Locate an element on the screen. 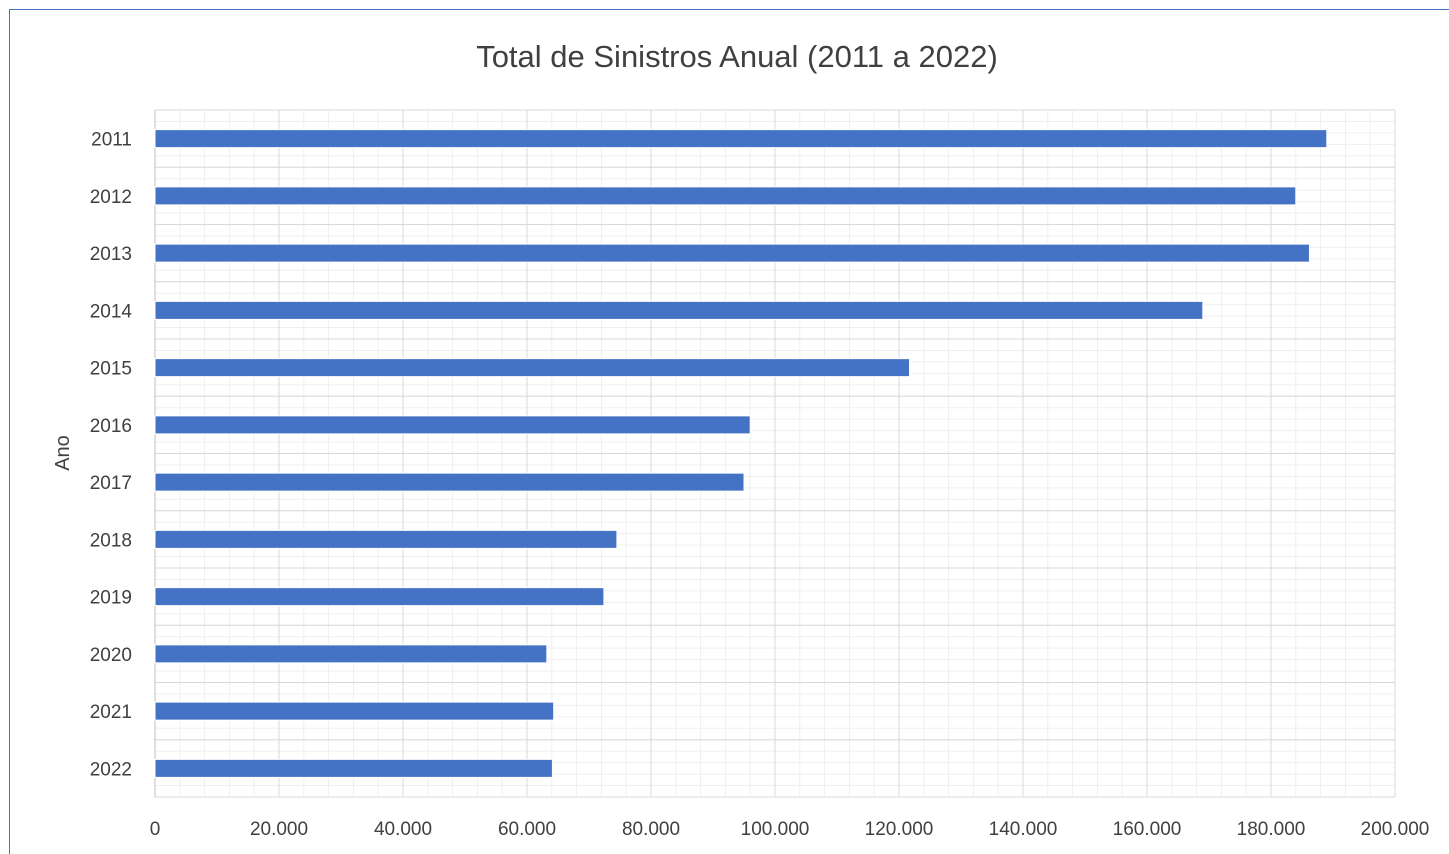 This screenshot has height=854, width=1449. x-tick-label: 120.000 is located at coordinates (899, 829).